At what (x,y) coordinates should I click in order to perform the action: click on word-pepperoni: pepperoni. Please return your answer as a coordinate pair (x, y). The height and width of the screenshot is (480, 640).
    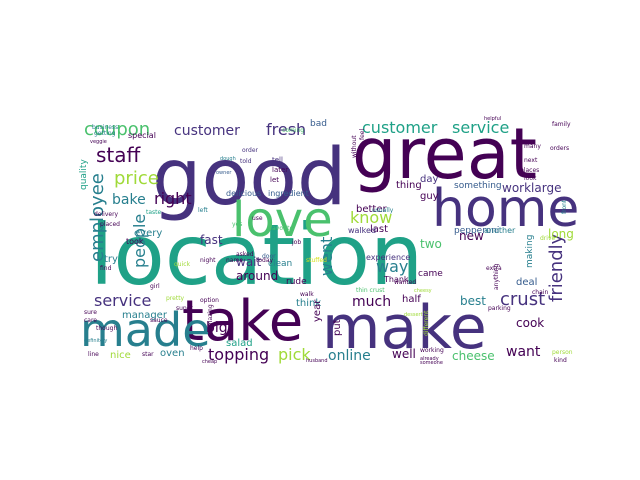
    Looking at the image, I should click on (476, 231).